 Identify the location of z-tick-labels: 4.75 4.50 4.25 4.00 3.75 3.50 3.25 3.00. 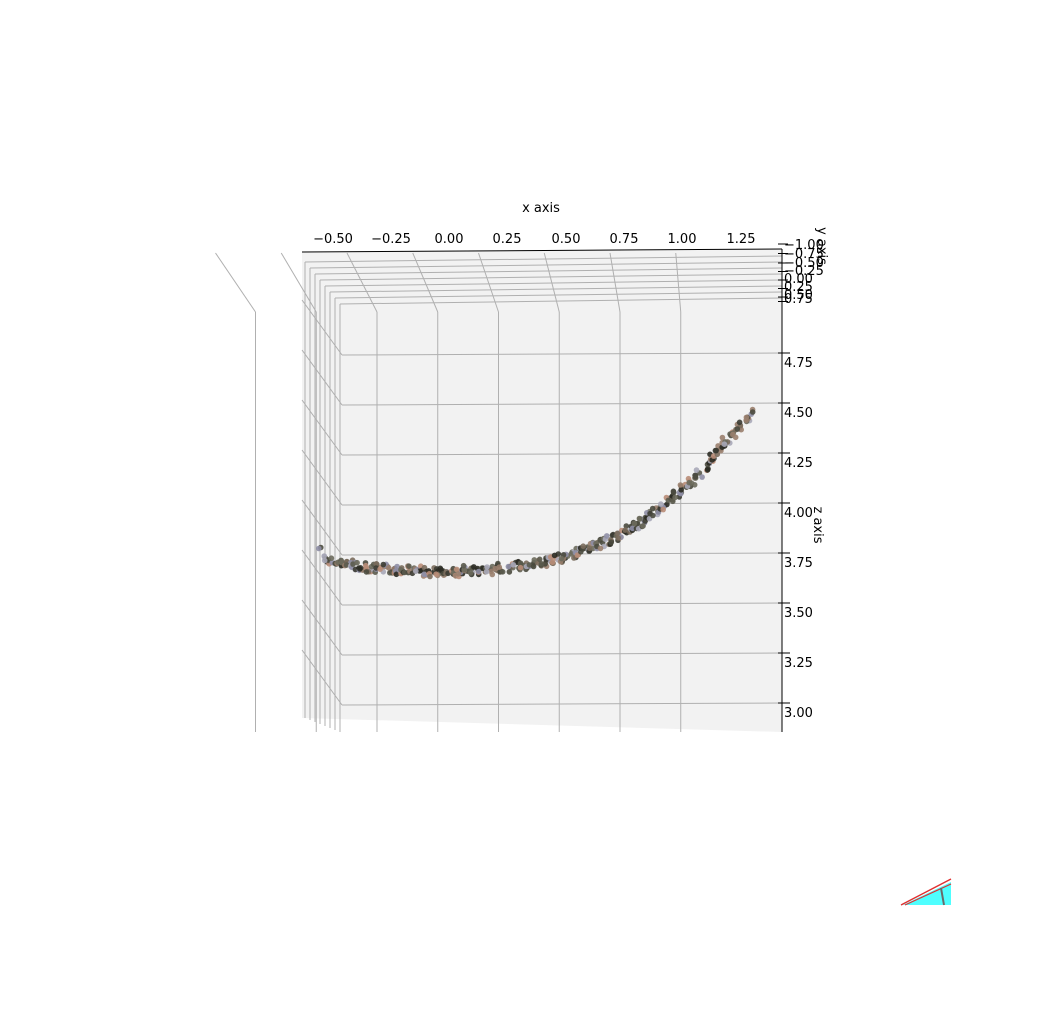
(795, 536).